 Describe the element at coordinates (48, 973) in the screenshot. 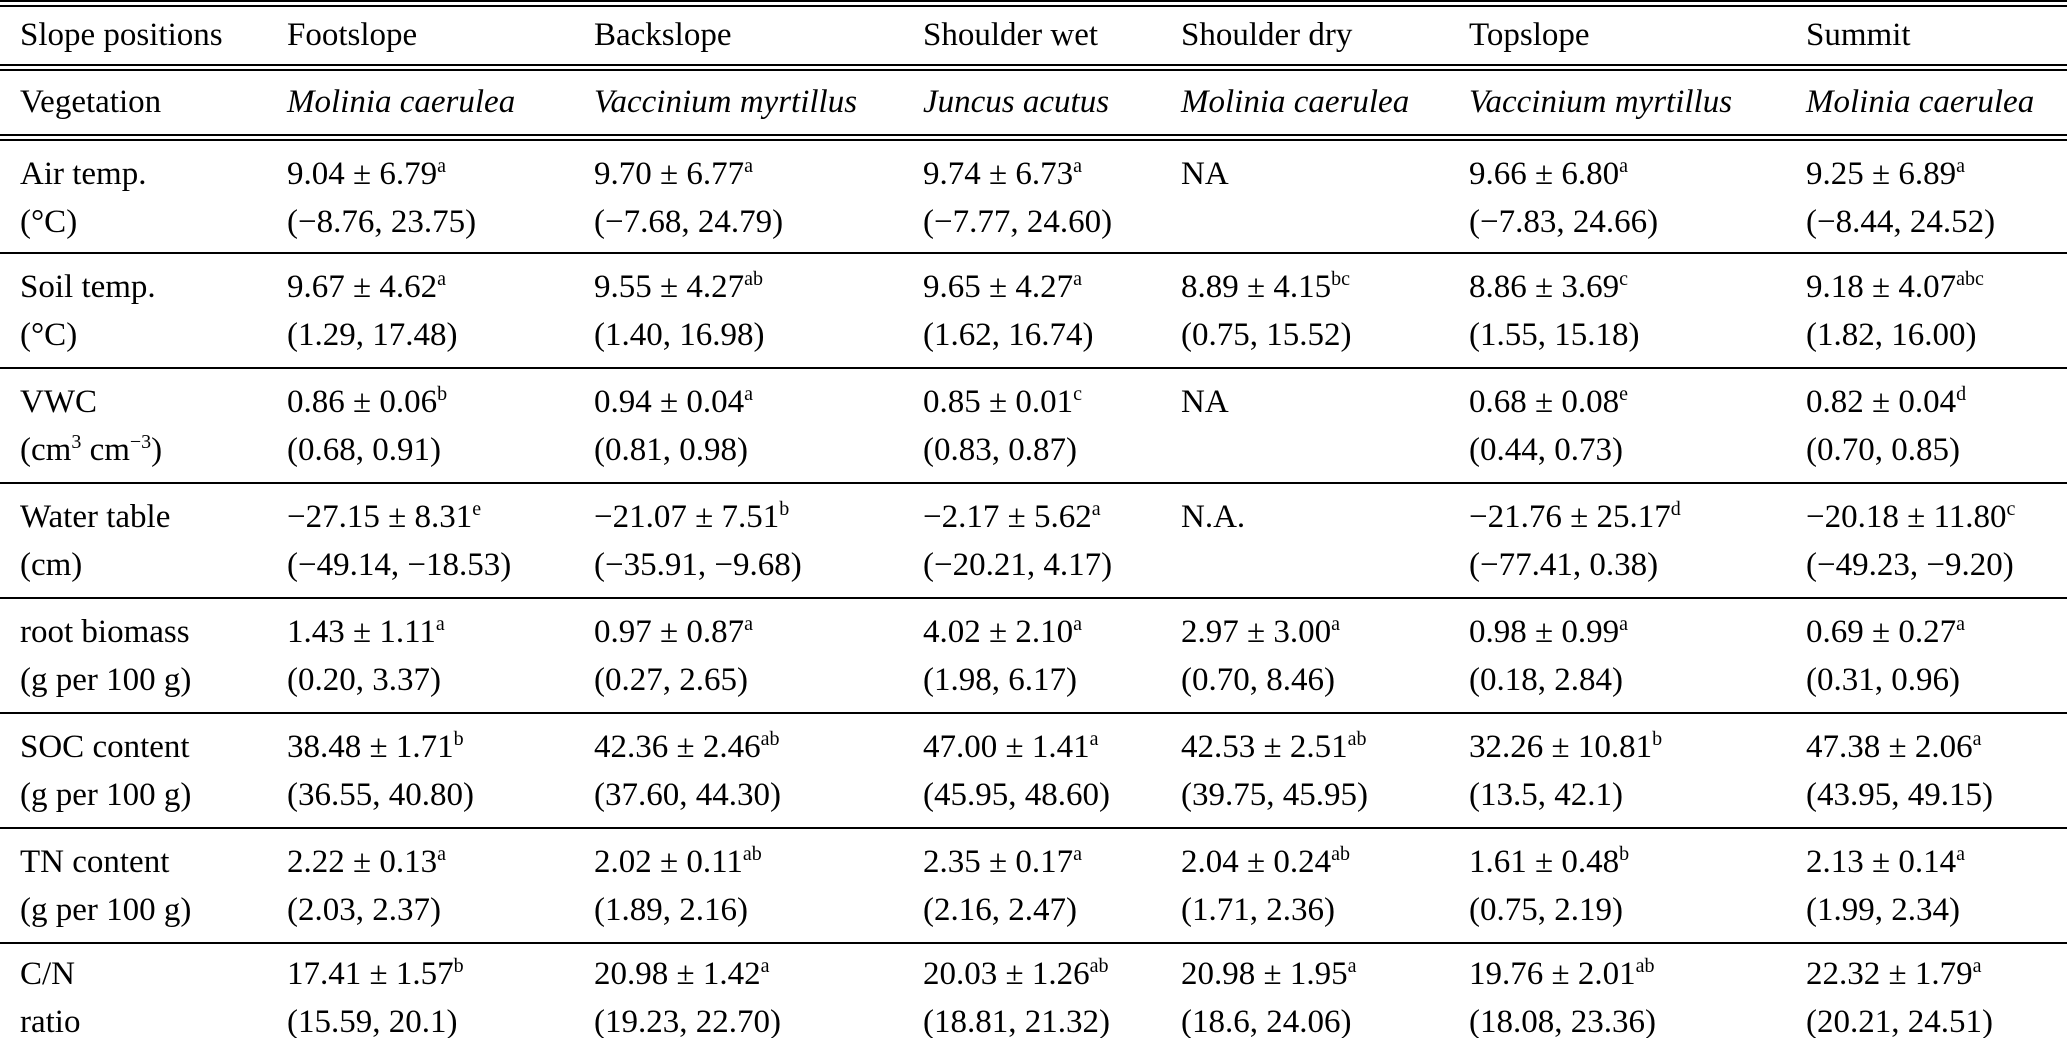

I see `row-label-name: C/N` at that location.